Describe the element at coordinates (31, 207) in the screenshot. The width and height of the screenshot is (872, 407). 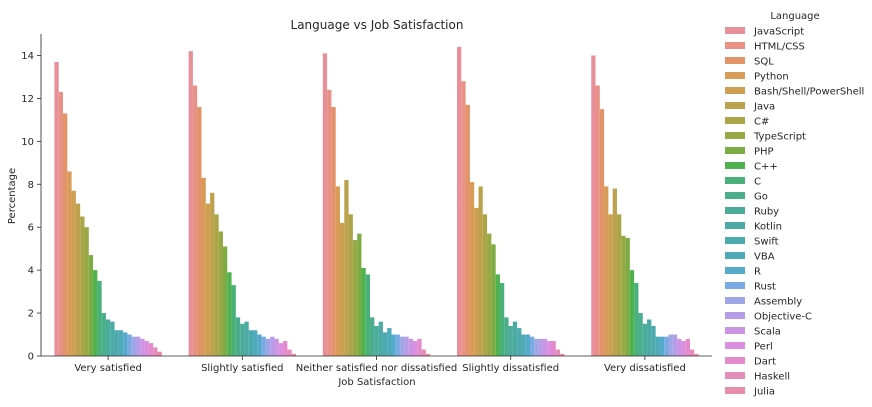
I see `y-axis-ticks: 0 2 4 6 8 10 12 14` at that location.